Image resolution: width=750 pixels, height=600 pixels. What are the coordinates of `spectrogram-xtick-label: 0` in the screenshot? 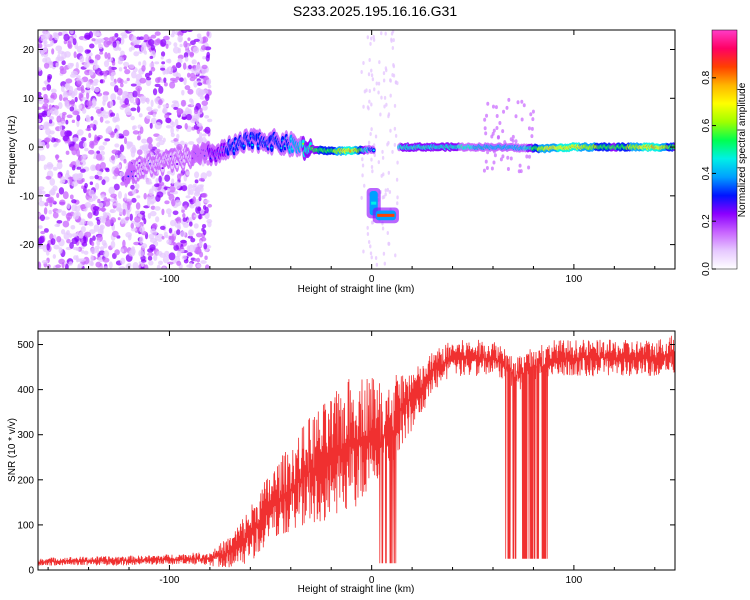 It's located at (372, 279).